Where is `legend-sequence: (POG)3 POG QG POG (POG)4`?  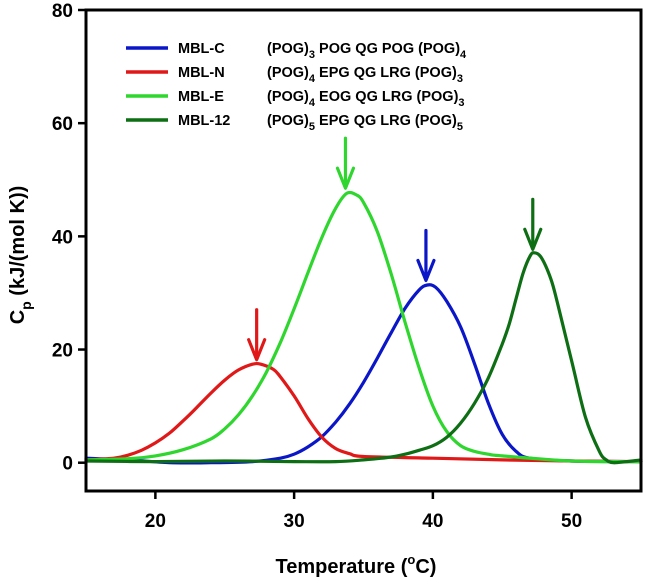
legend-sequence: (POG)3 POG QG POG (POG)4 is located at coordinates (367, 51).